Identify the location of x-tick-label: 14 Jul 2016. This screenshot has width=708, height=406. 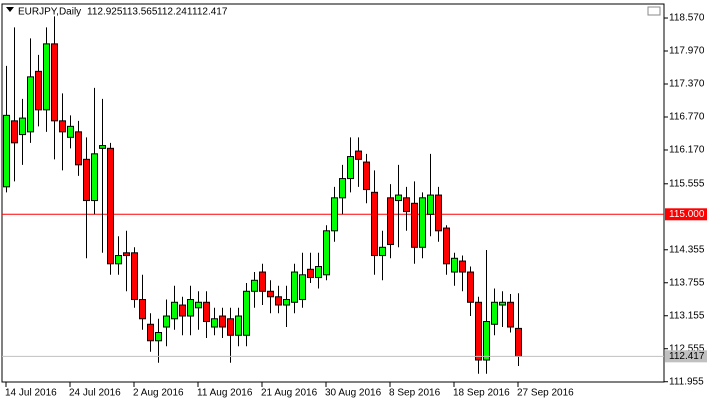
(31, 393).